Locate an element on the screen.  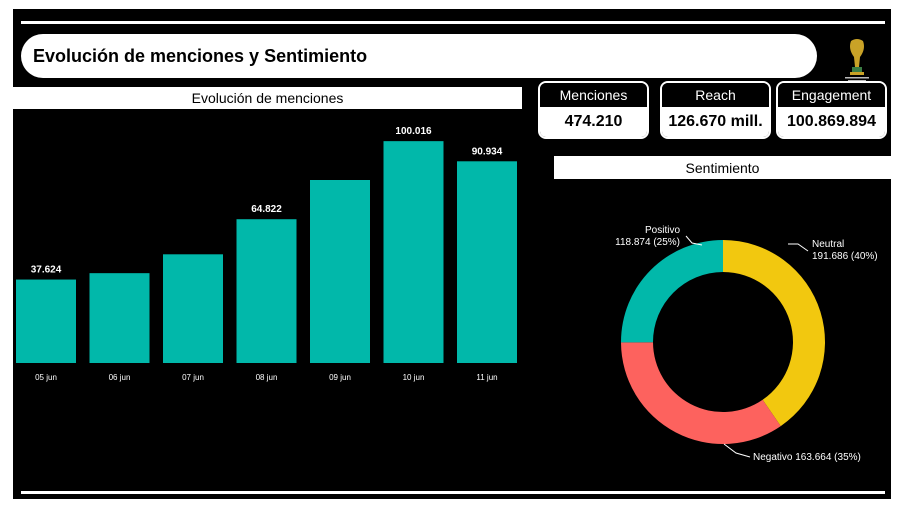
bar-data-label: 37.624 is located at coordinates (46, 270).